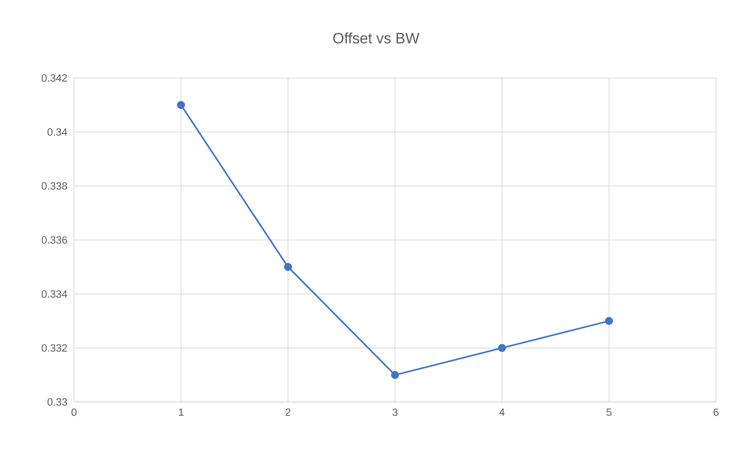 This screenshot has height=452, width=752. I want to click on x-tick-label: 2, so click(288, 412).